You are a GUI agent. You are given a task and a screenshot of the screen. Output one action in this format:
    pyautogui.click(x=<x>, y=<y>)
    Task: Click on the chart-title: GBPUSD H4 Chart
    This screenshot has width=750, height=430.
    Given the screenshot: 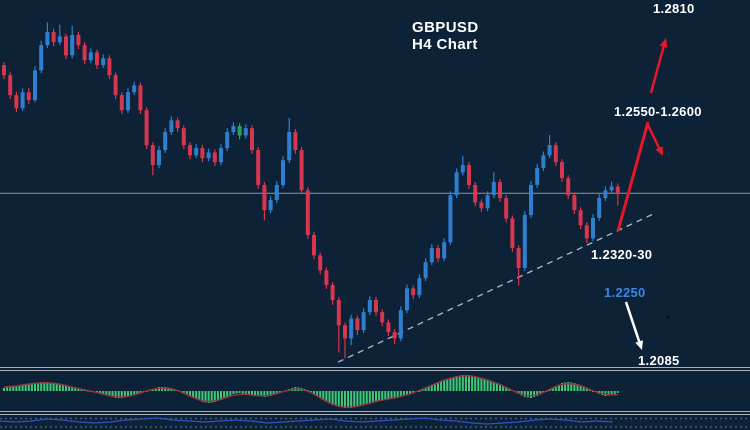 What is the action you would take?
    pyautogui.click(x=445, y=36)
    